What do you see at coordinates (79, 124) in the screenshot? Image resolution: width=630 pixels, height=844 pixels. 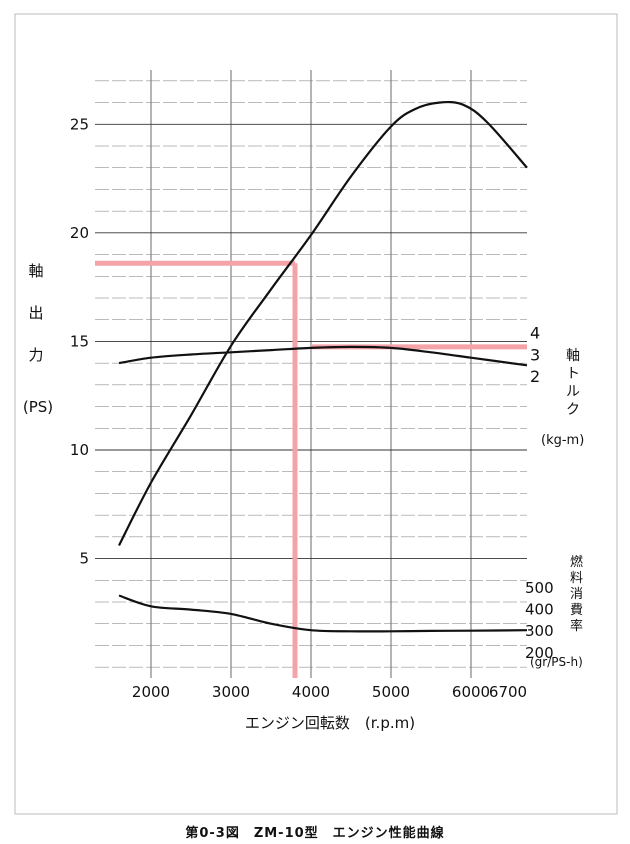 I see `power-tick-label: 25` at bounding box center [79, 124].